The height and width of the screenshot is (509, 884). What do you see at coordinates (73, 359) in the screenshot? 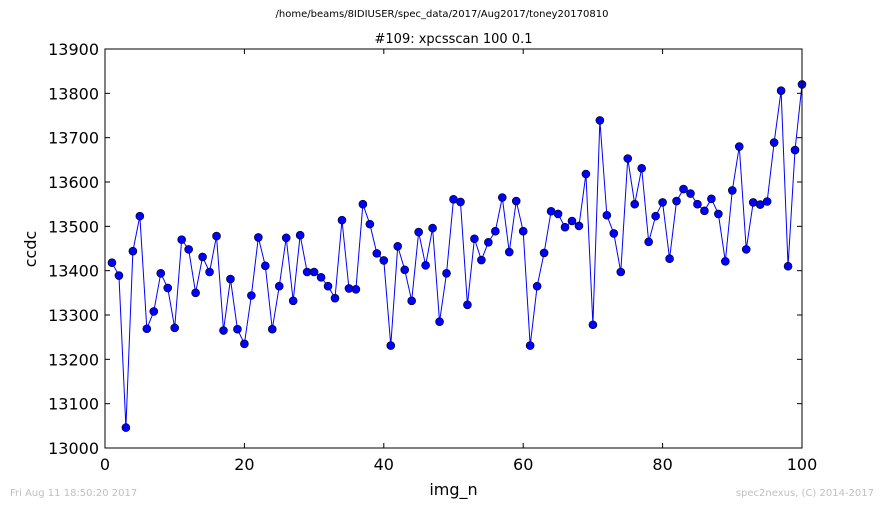
I see `y-tick-label: 13200` at bounding box center [73, 359].